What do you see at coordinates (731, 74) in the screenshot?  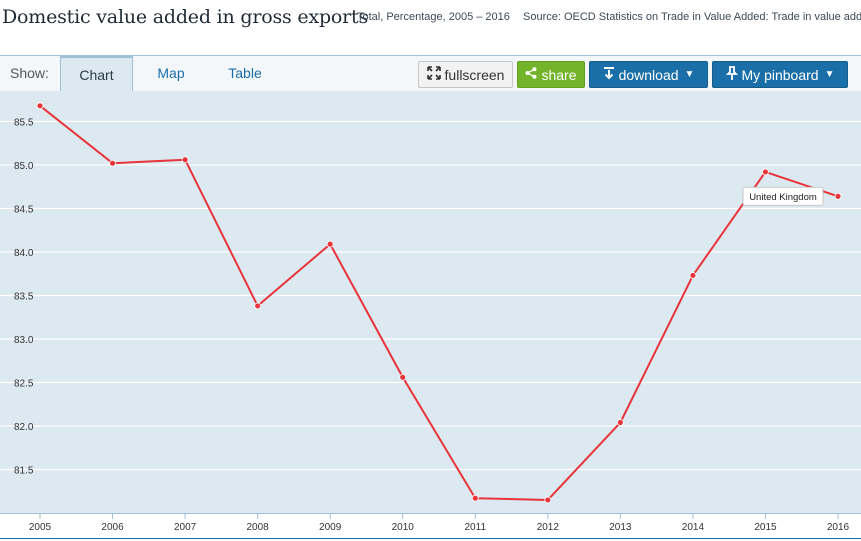 I see `pin-icon` at bounding box center [731, 74].